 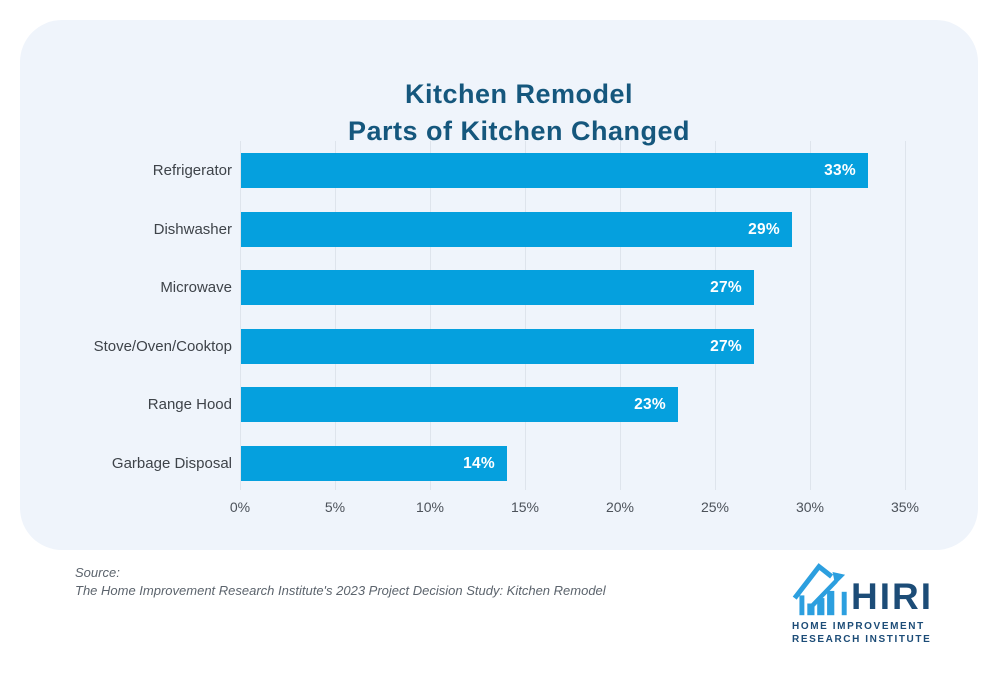 I want to click on x-tick-label: 30%, so click(x=810, y=507).